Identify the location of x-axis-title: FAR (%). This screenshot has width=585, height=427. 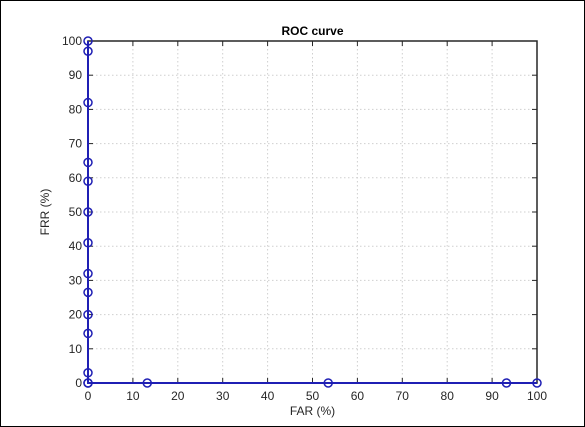
(312, 411).